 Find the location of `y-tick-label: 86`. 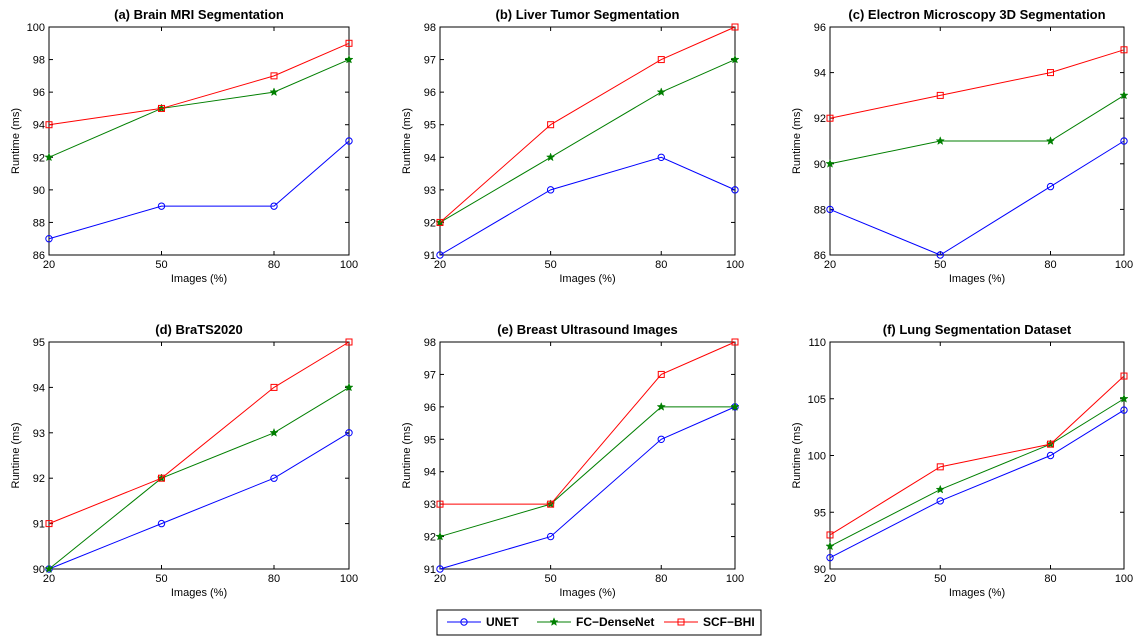

y-tick-label: 86 is located at coordinates (39, 256).